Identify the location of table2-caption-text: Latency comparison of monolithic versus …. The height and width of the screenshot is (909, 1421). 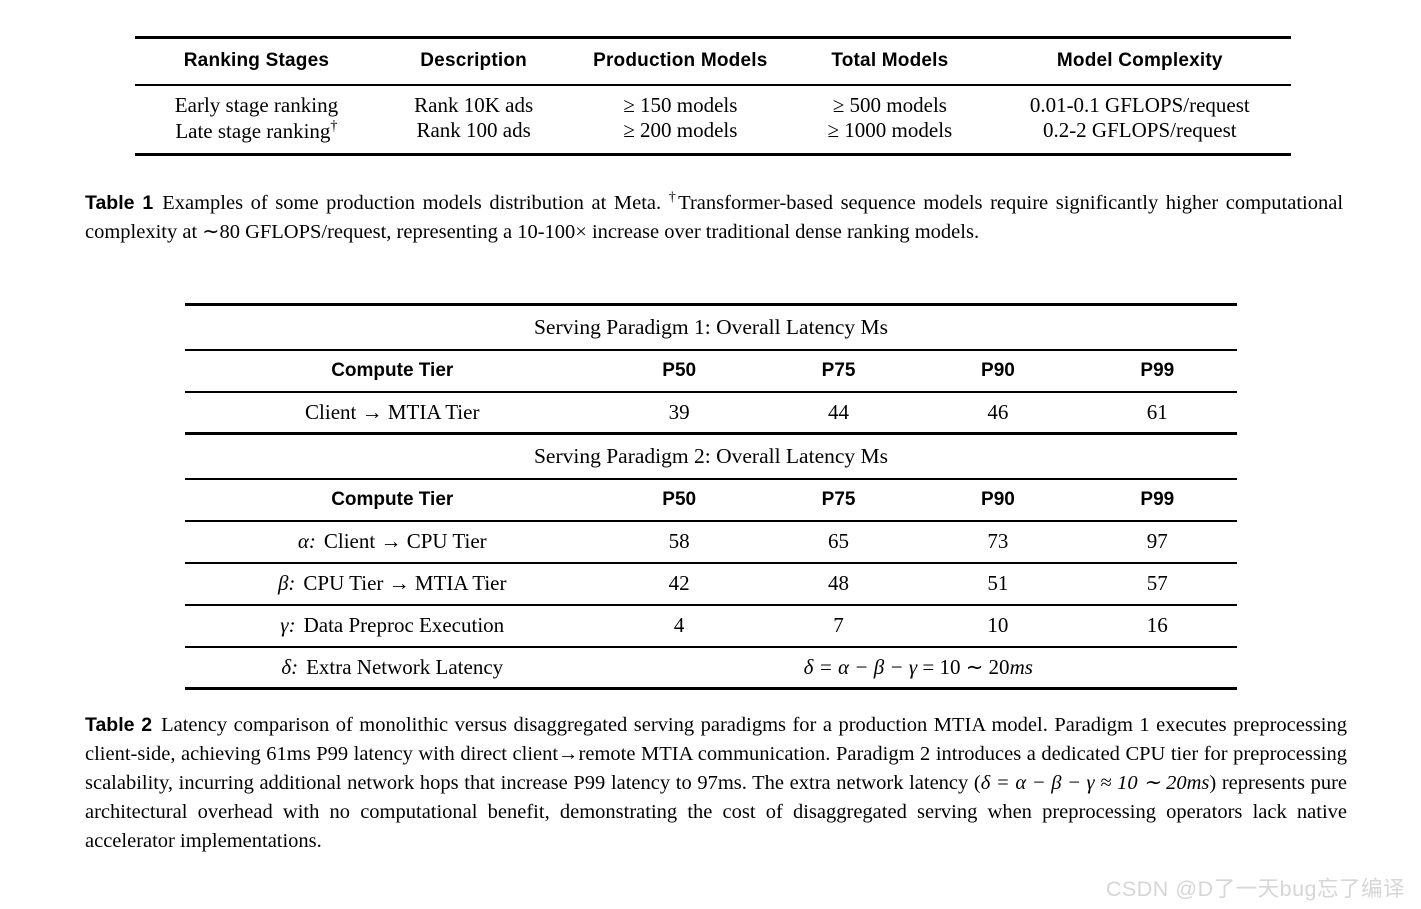
(716, 754).